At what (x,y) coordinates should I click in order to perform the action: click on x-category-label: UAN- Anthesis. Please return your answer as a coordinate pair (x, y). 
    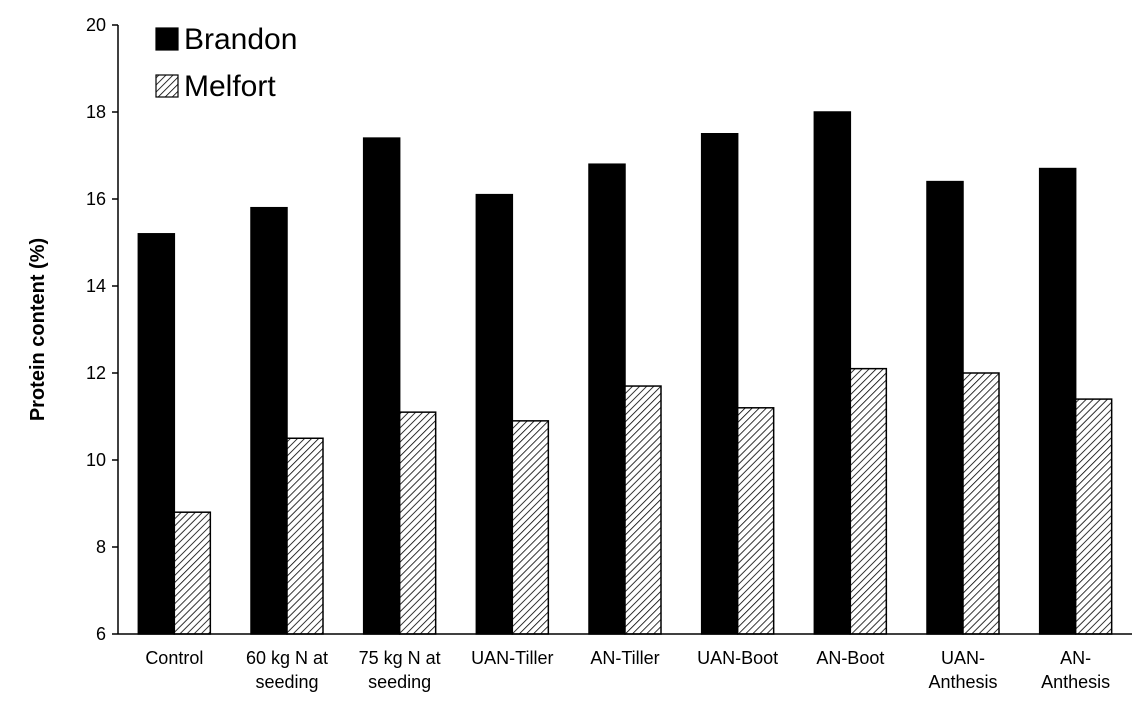
    Looking at the image, I should click on (962, 670).